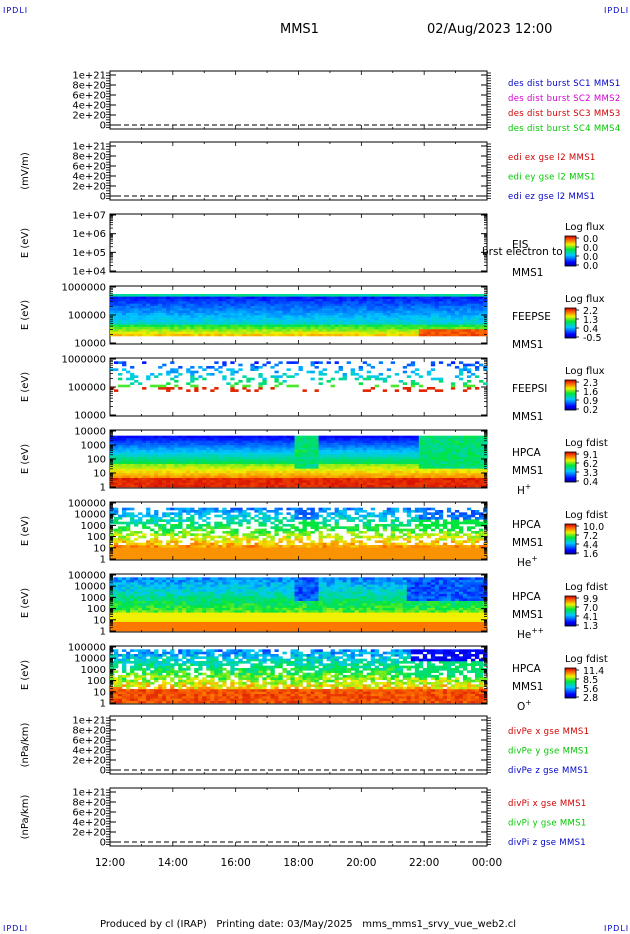  What do you see at coordinates (527, 417) in the screenshot?
I see `spacecraft-label: MMS1` at bounding box center [527, 417].